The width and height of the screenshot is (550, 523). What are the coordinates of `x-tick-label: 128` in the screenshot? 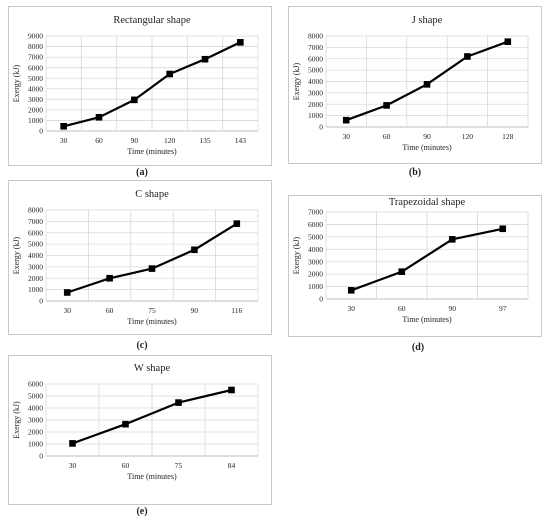 It's located at (508, 136).